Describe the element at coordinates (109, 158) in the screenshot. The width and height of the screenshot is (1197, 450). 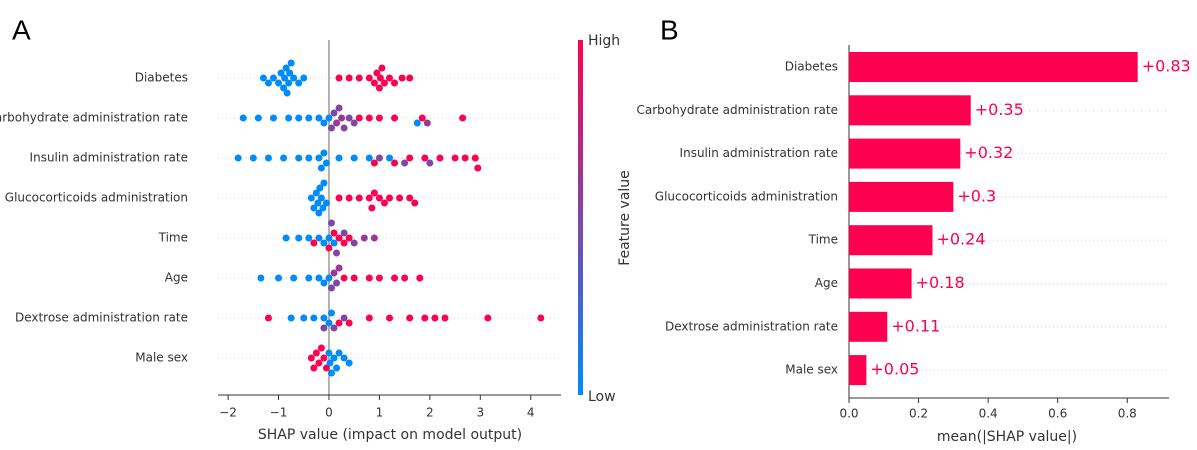
I see `y-tick-label: Insulin administration rate` at that location.